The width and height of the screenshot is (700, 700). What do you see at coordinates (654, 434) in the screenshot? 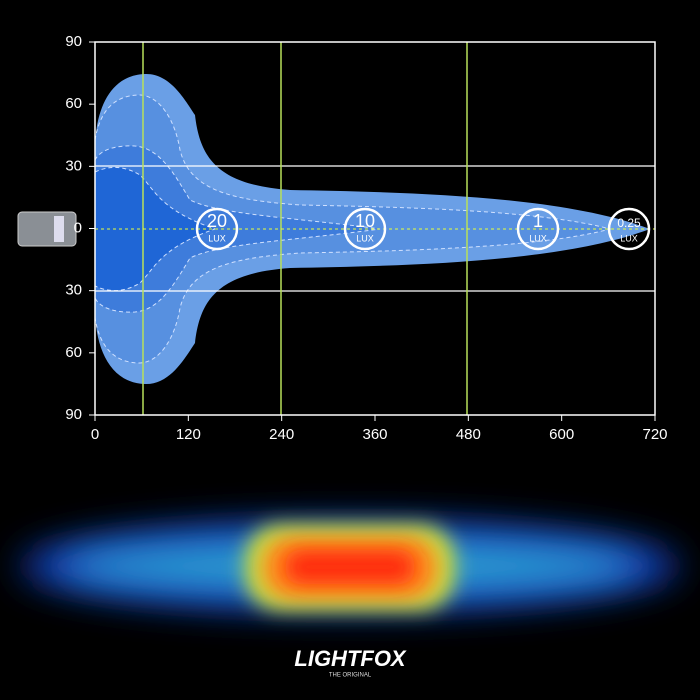
I see `x-tick-label: 720` at bounding box center [654, 434].